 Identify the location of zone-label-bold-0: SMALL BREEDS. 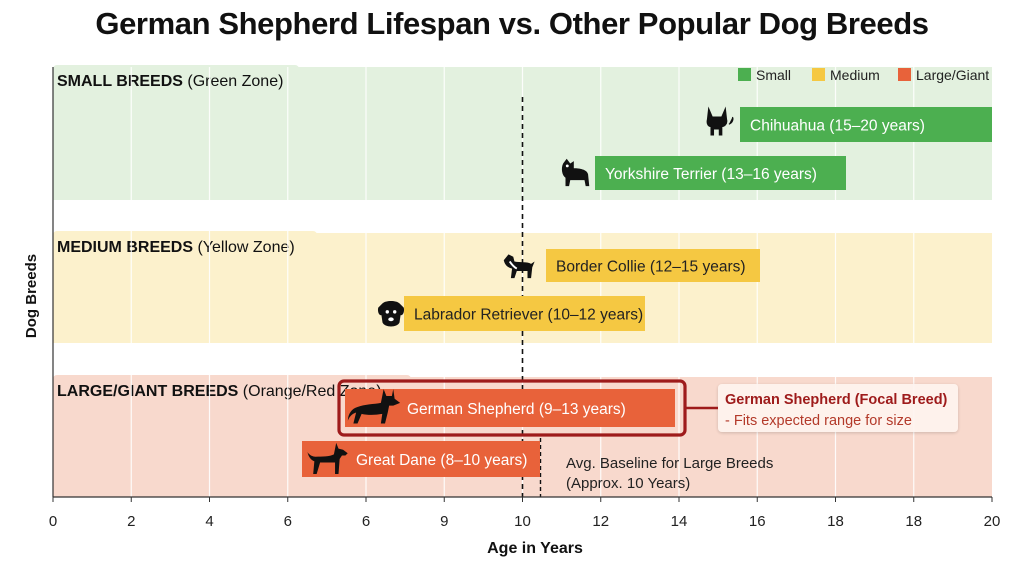
(120, 81).